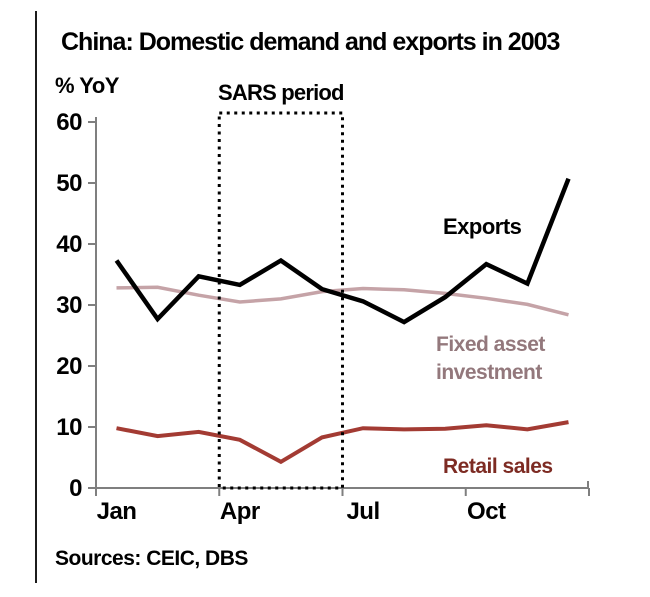  Describe the element at coordinates (486, 511) in the screenshot. I see `x-tick-label: Oct` at that location.